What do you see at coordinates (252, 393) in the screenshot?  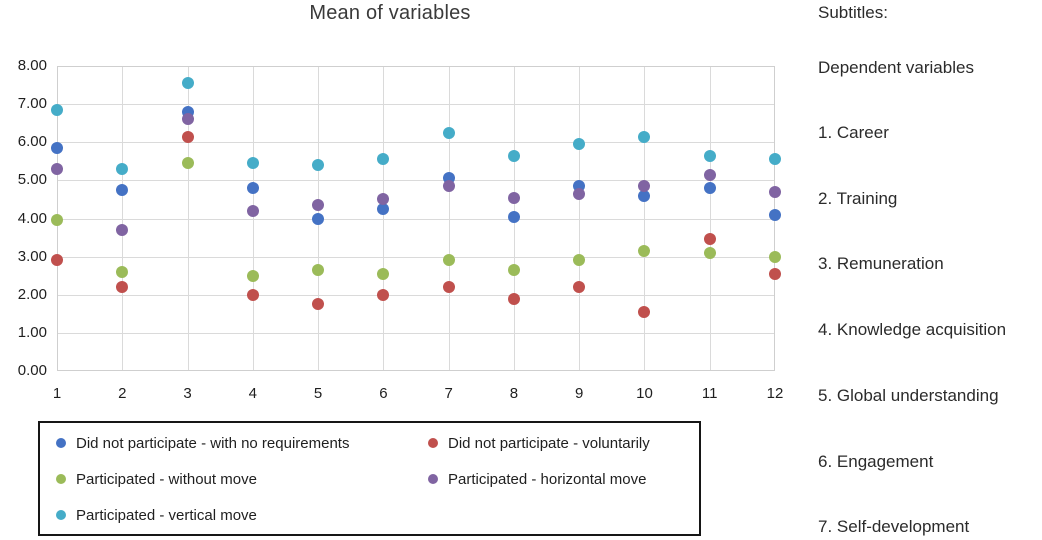 I see `x-tick-label: 4` at bounding box center [252, 393].